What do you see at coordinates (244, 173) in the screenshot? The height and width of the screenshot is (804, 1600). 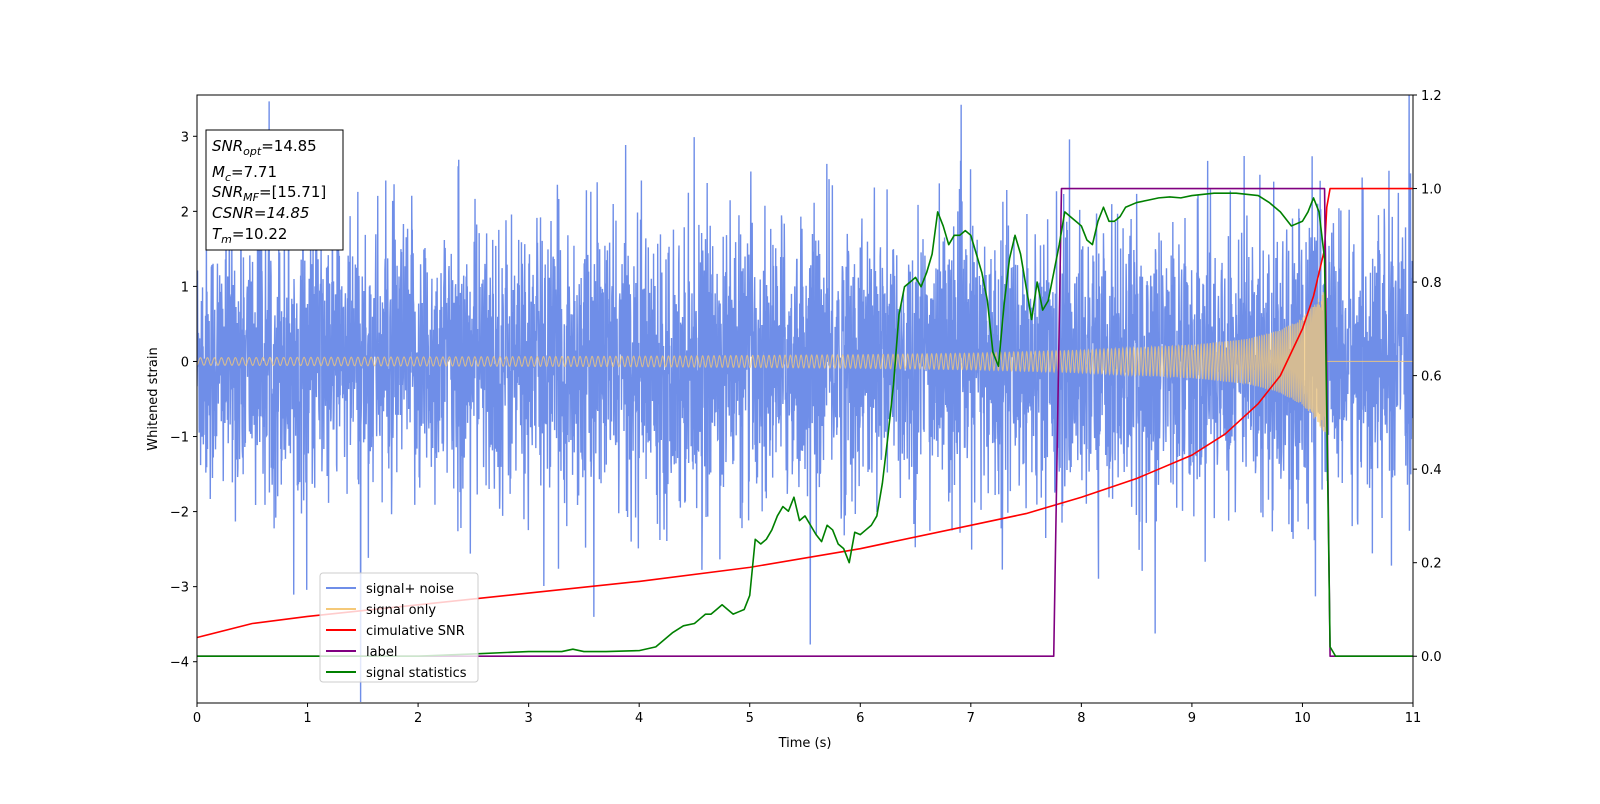 I see `info-mc: Mc=7.71` at bounding box center [244, 173].